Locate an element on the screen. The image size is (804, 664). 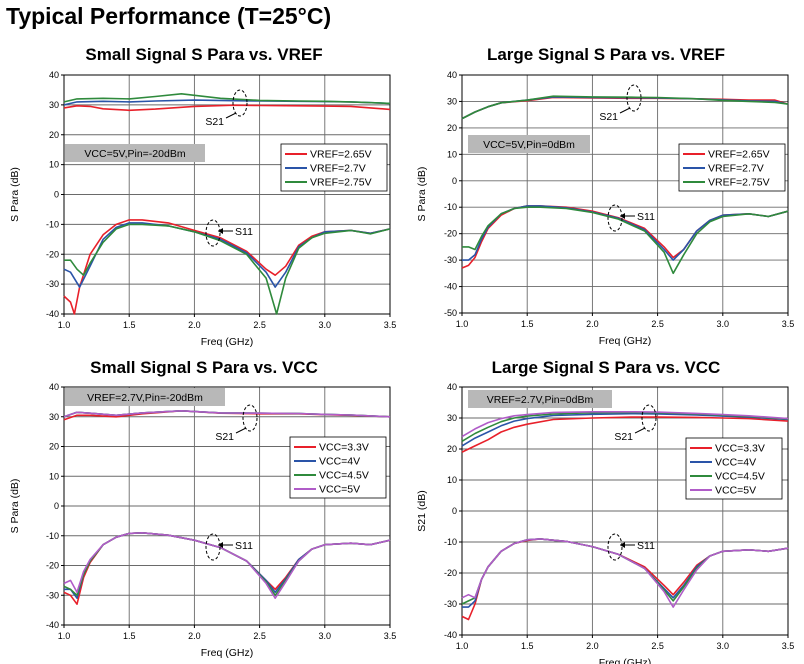
page-title: Typical Performance (T=25°C) is located at coordinates (169, 16).